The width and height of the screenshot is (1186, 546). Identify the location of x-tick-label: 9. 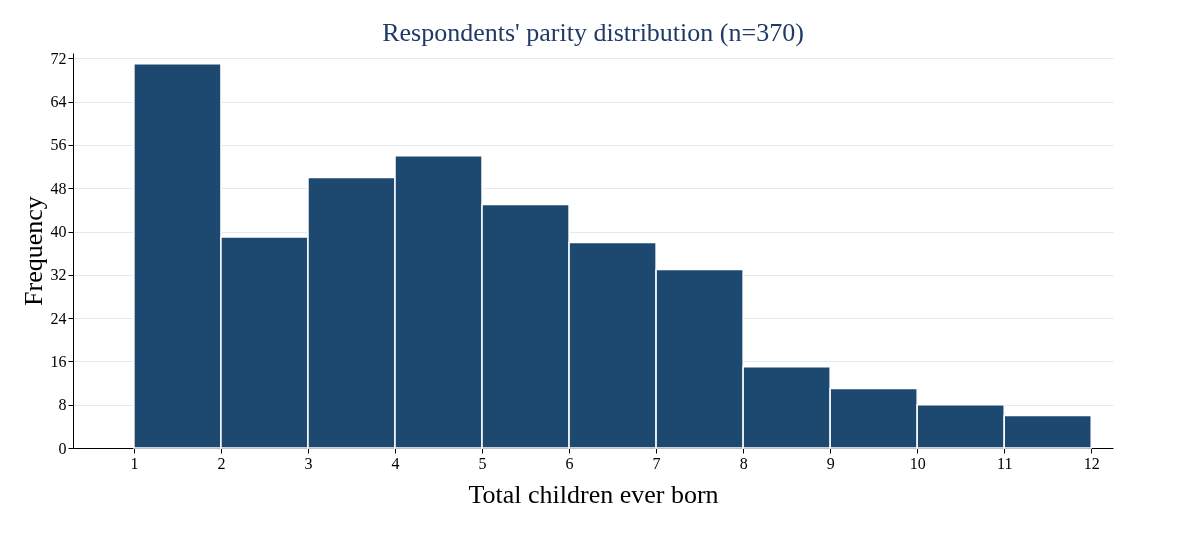
(830, 463).